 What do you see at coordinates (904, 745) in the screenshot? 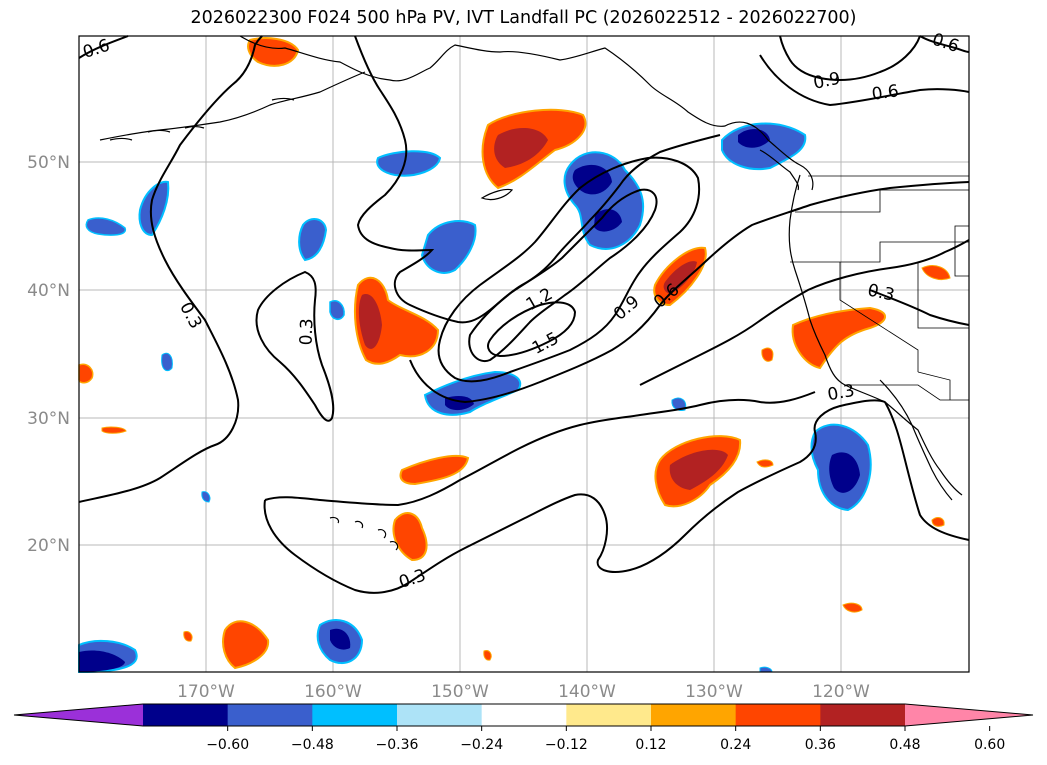
I see `colorbar-tick-label: 0.48` at bounding box center [904, 745].